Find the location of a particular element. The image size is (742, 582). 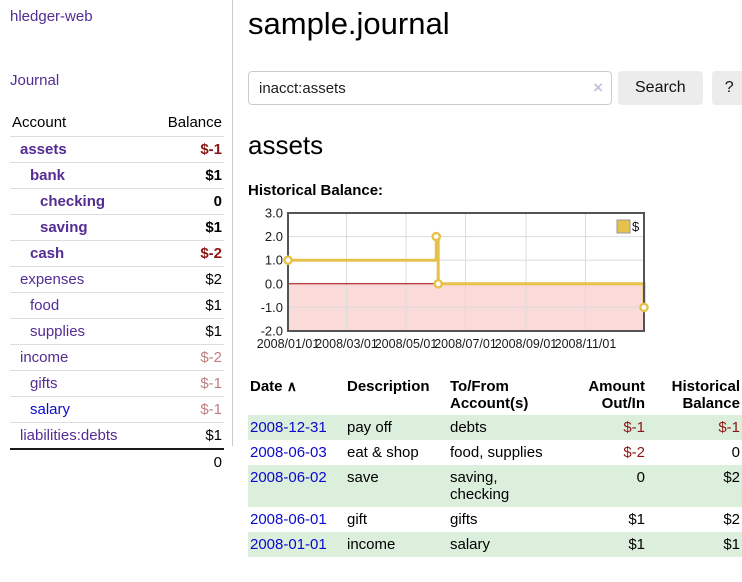

clear-search-icon: × is located at coordinates (598, 87).